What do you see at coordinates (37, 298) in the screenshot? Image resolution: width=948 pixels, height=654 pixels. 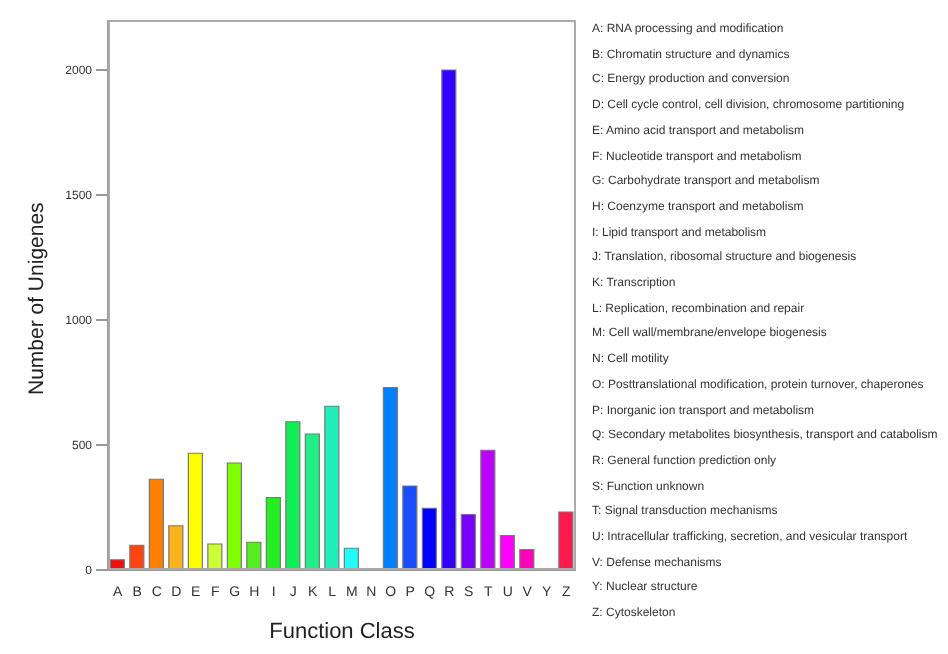 I see `y-axis-title: Number of Unigenes` at bounding box center [37, 298].